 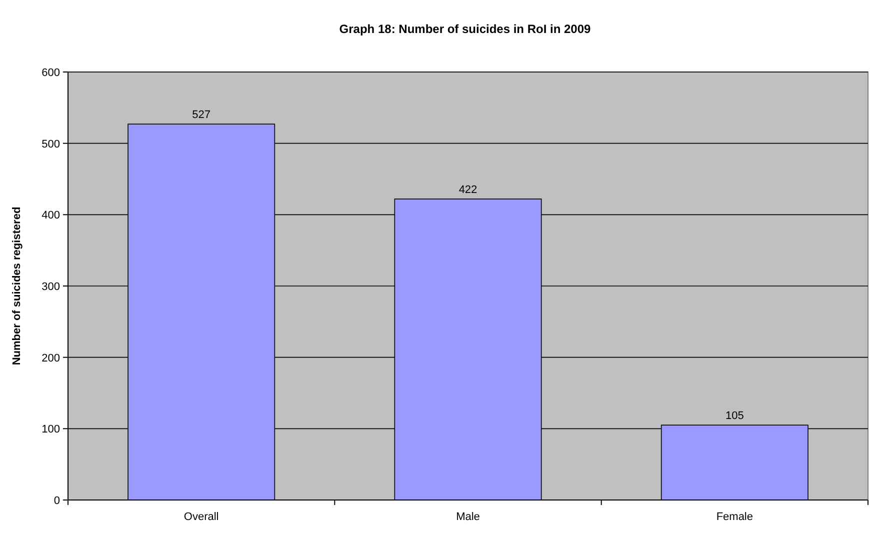 What do you see at coordinates (735, 517) in the screenshot?
I see `x-tick-label: Female` at bounding box center [735, 517].